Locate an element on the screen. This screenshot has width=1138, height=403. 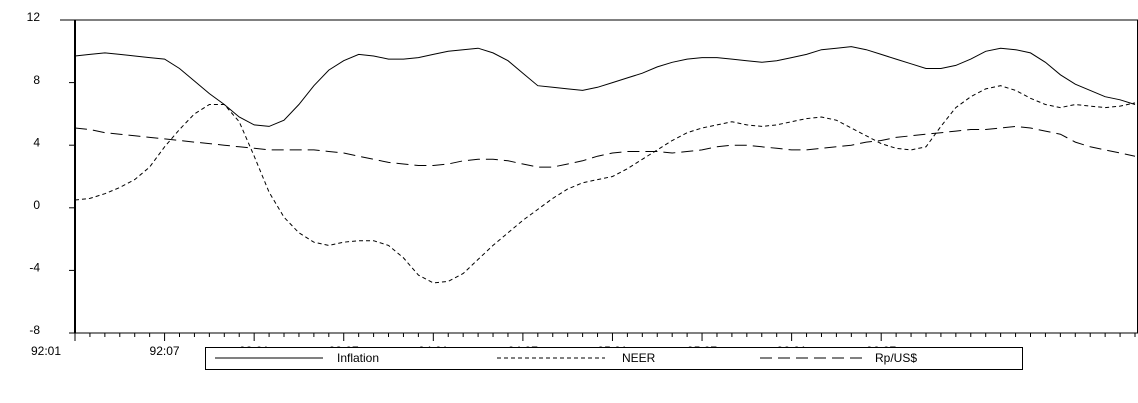
legend-label: Inflation is located at coordinates (358, 358).